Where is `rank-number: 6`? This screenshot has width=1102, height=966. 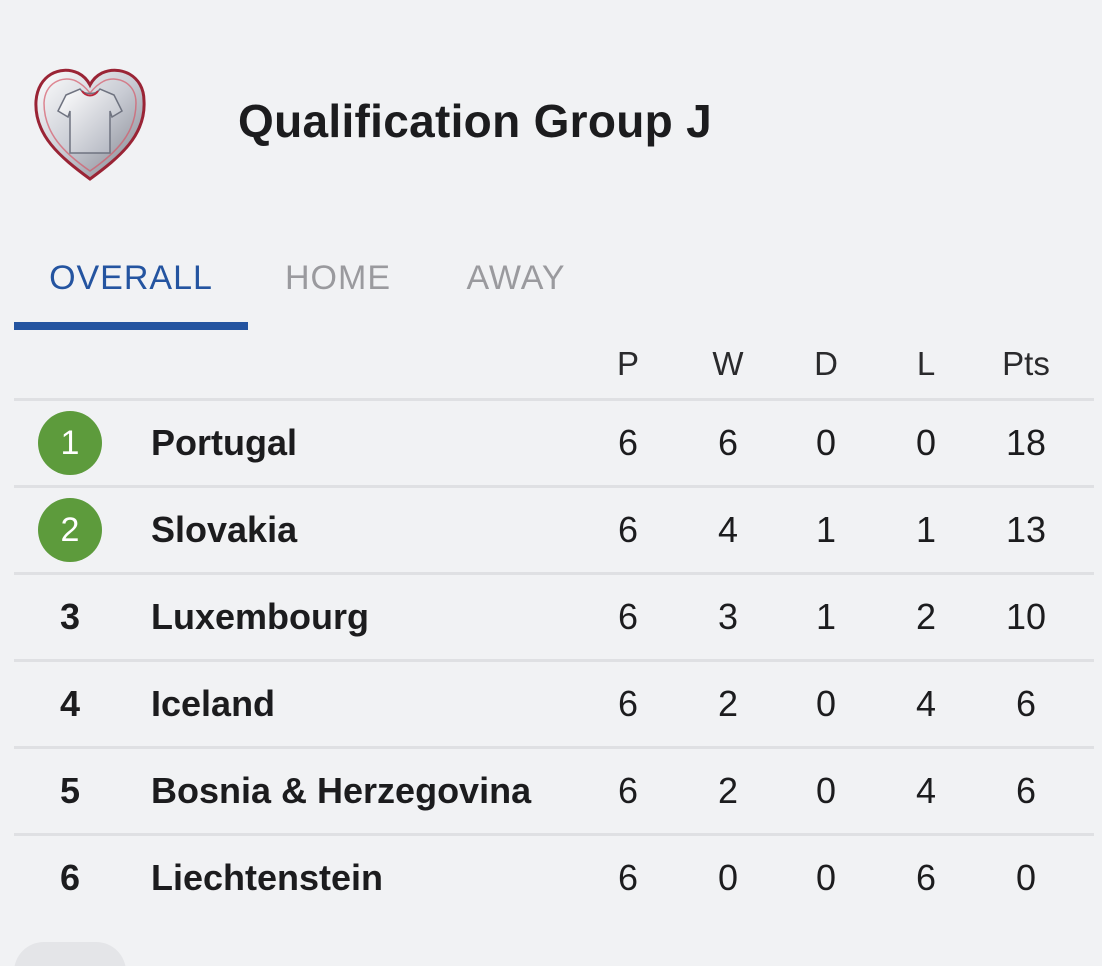
rank-number: 6 is located at coordinates (70, 877).